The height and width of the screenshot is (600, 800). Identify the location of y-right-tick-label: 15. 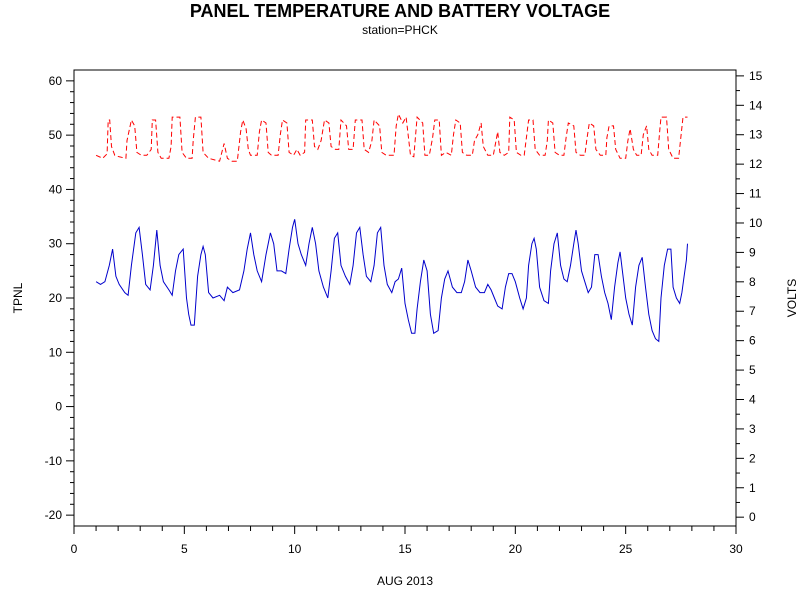
(756, 76).